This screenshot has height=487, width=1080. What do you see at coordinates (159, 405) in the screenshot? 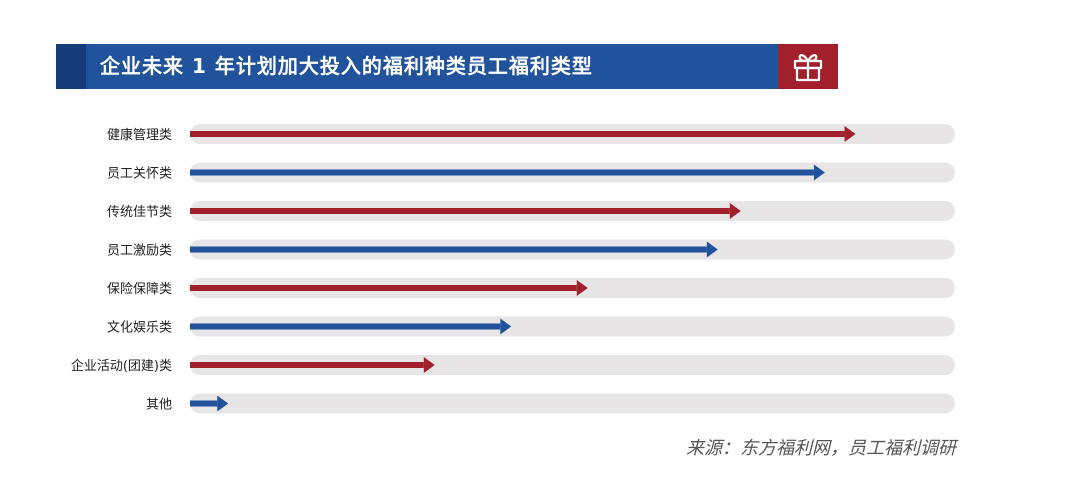
I see `category-label: 其他` at bounding box center [159, 405].